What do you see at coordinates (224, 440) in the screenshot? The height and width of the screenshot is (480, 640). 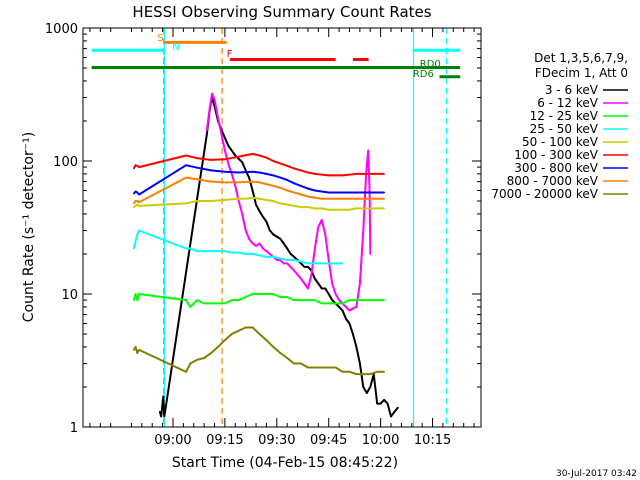 I see `x-tick-label-09-15: 09:15` at bounding box center [224, 440].